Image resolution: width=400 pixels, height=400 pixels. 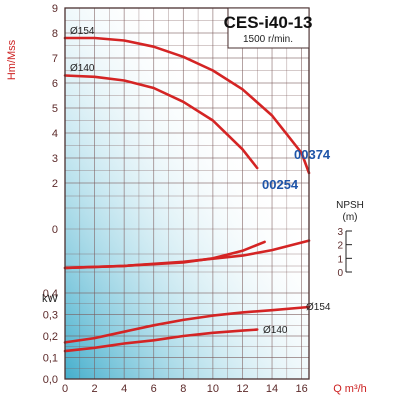 I want to click on head-curve-d140, so click(x=161, y=122).